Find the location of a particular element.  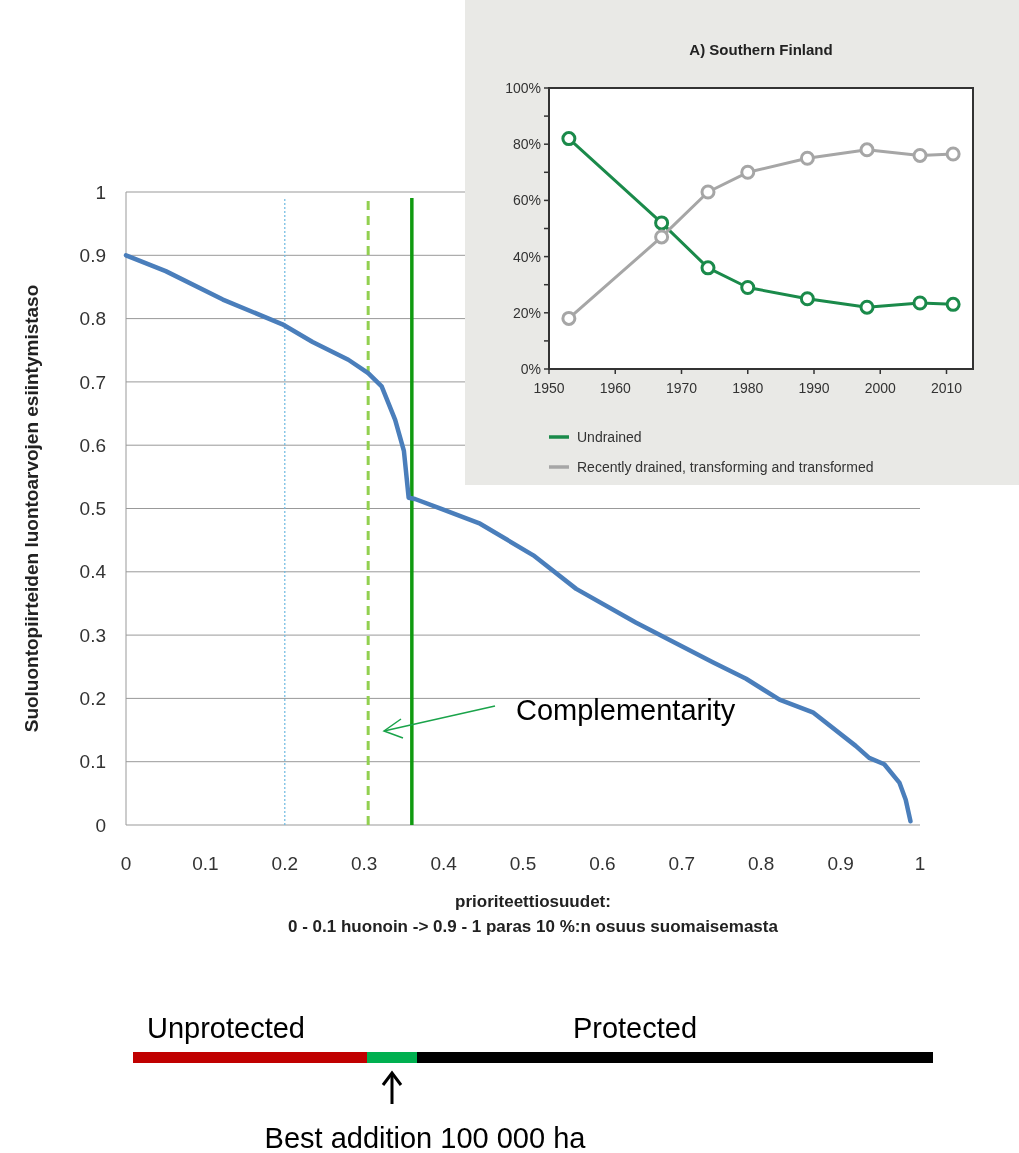

y-tick-label: 100% is located at coordinates (523, 87).